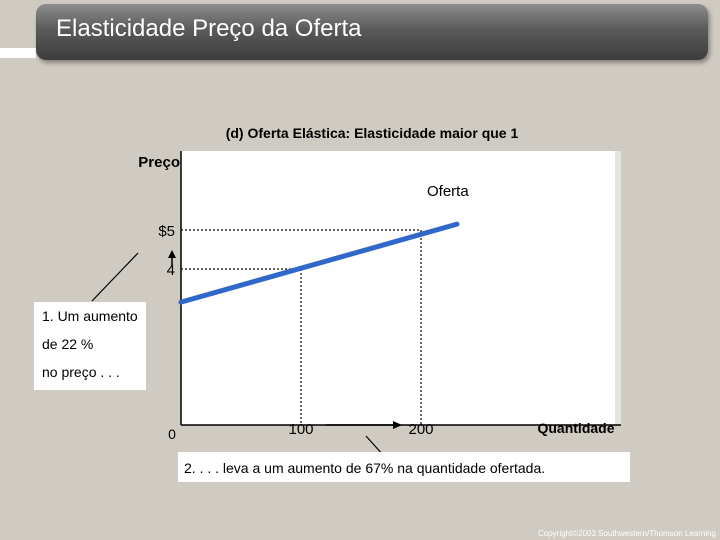 The image size is (720, 540). Describe the element at coordinates (319, 263) in the screenshot. I see `supply-line` at that location.